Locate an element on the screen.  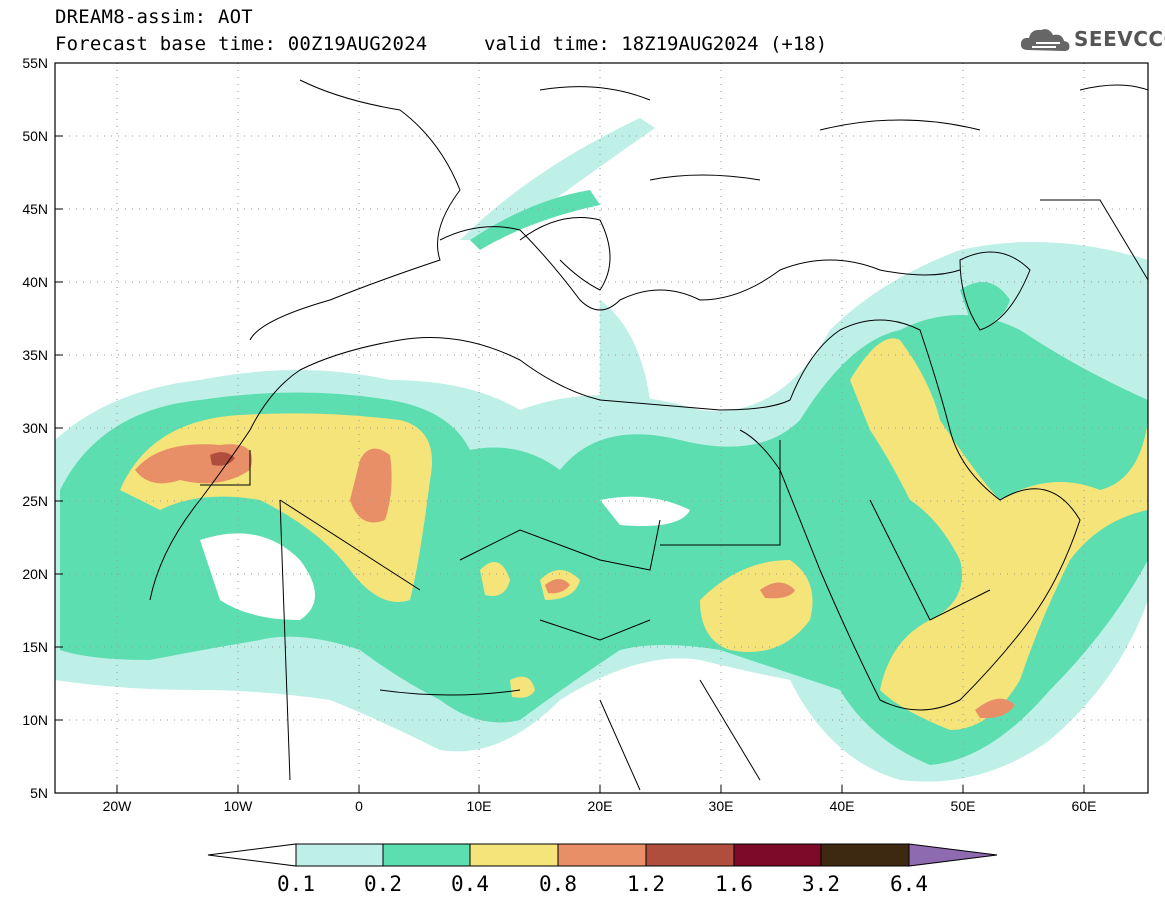
lat-label-25n: 25N is located at coordinates (35, 501).